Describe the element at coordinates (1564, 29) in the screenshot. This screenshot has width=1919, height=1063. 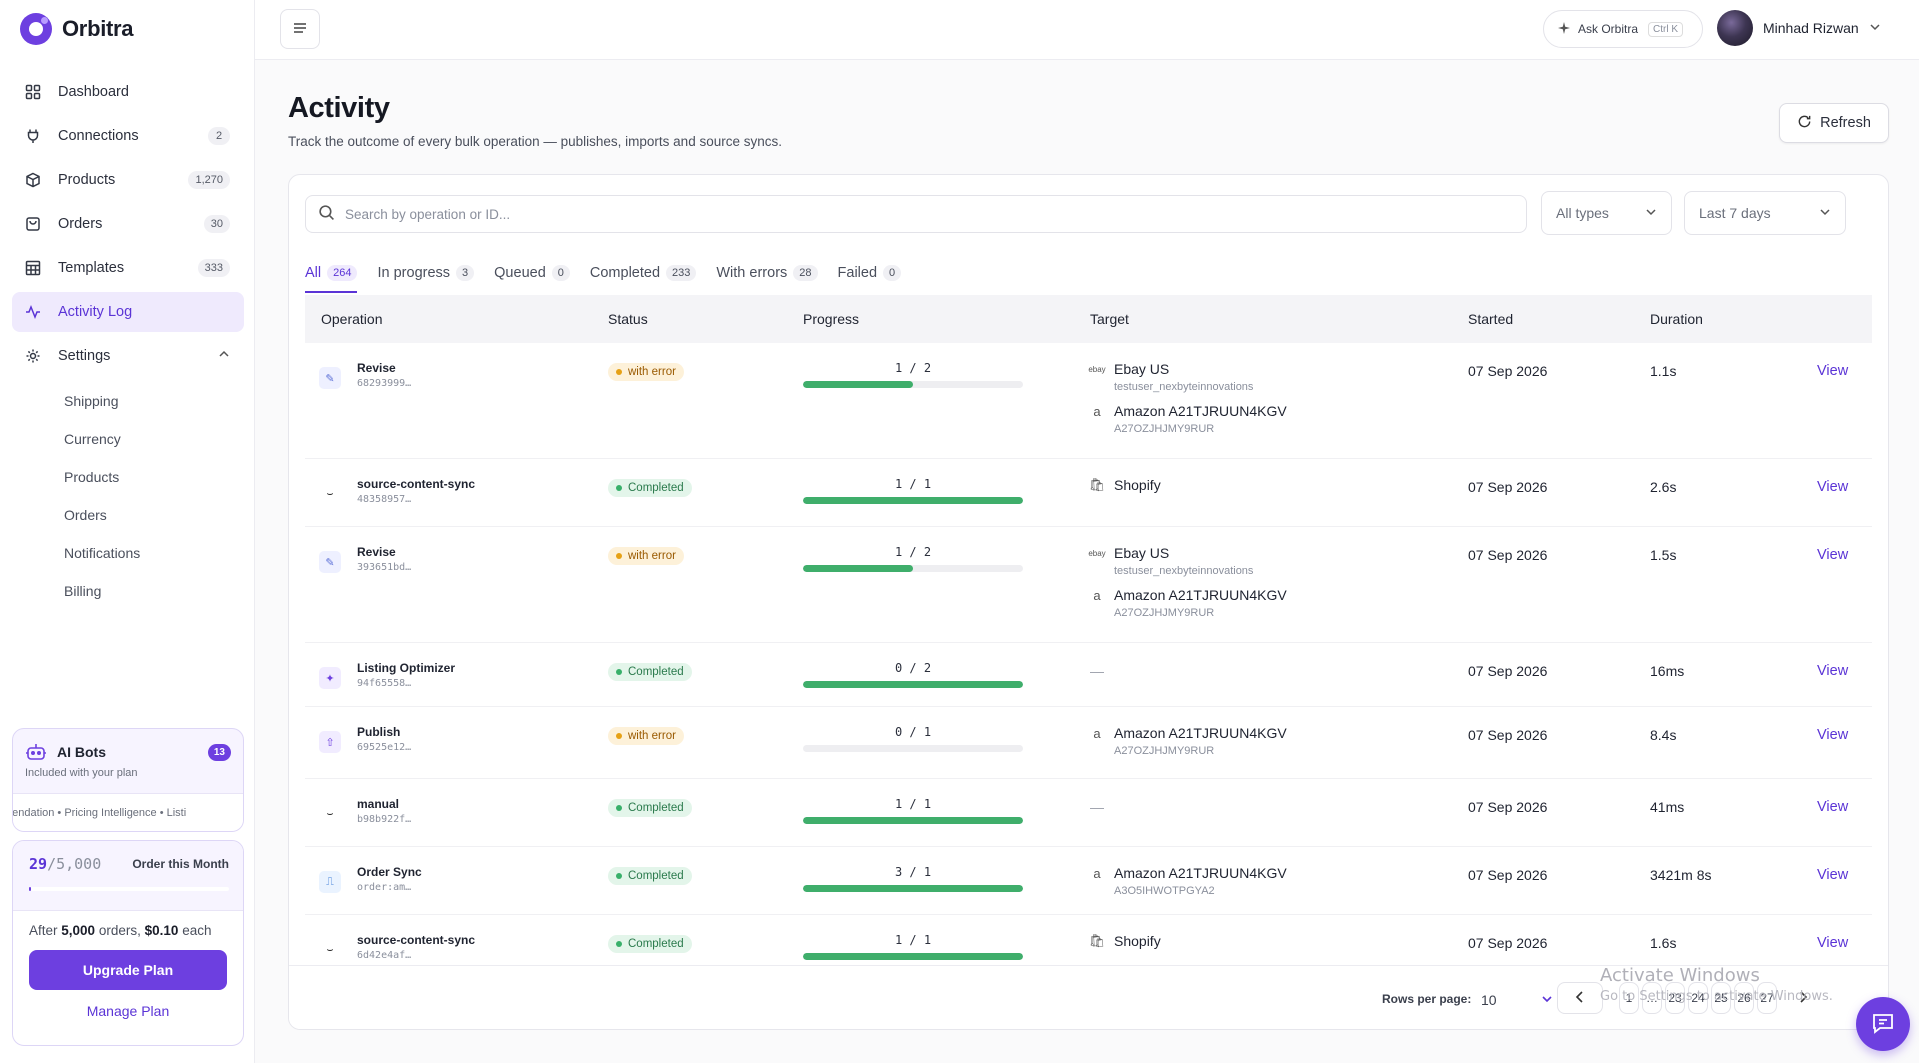
I see `sparkle-icon` at that location.